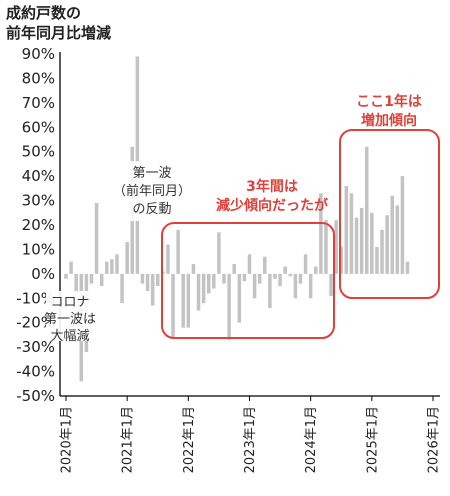 The width and height of the screenshot is (450, 496). I want to click on y-tick-label: -40%, so click(35, 372).